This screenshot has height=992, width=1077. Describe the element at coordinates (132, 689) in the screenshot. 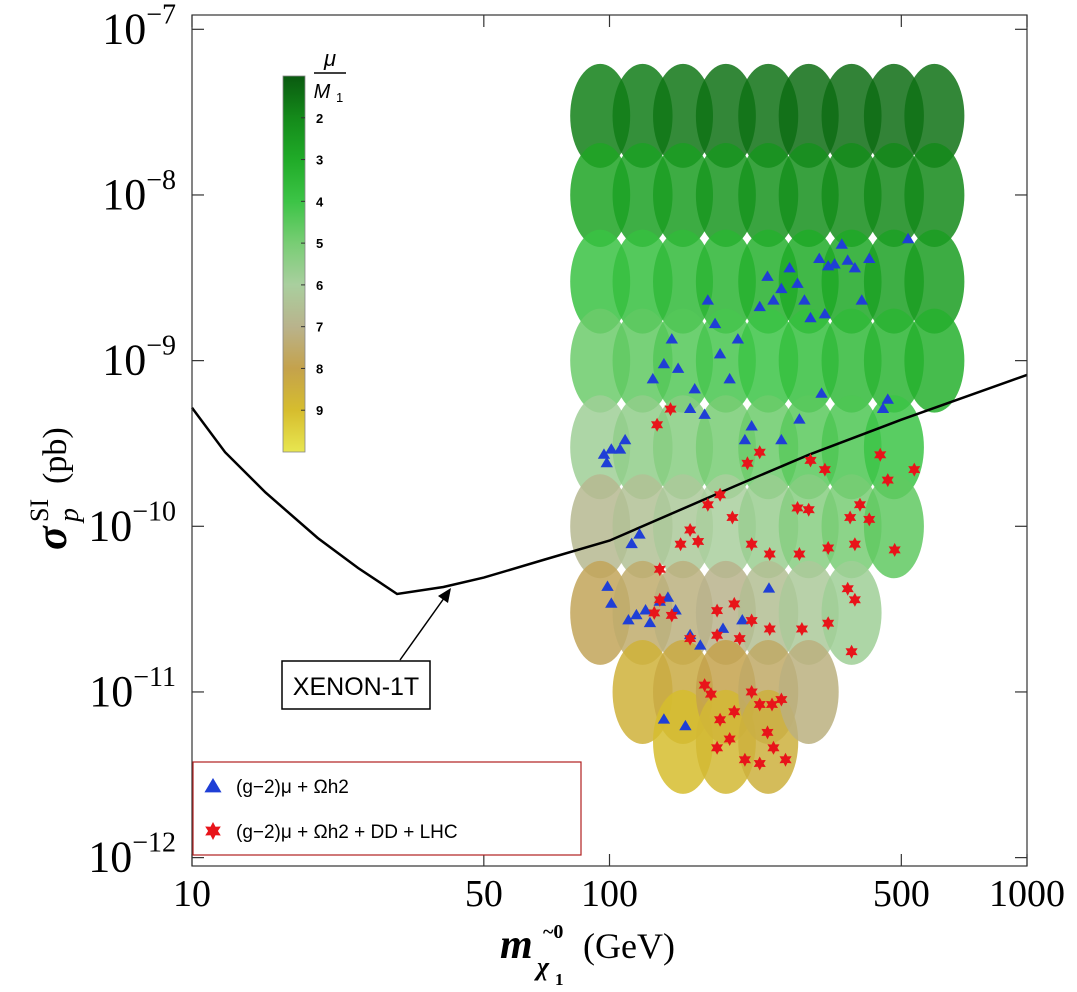

I see `y-tick-label: 10−11` at that location.